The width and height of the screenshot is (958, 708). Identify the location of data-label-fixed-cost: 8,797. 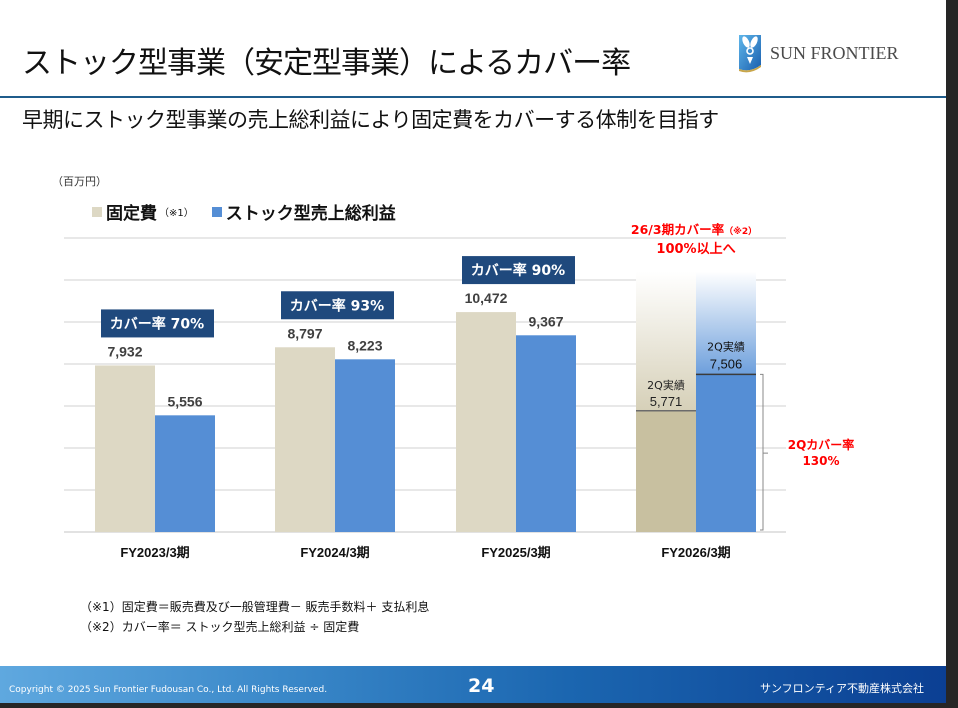
(304, 333).